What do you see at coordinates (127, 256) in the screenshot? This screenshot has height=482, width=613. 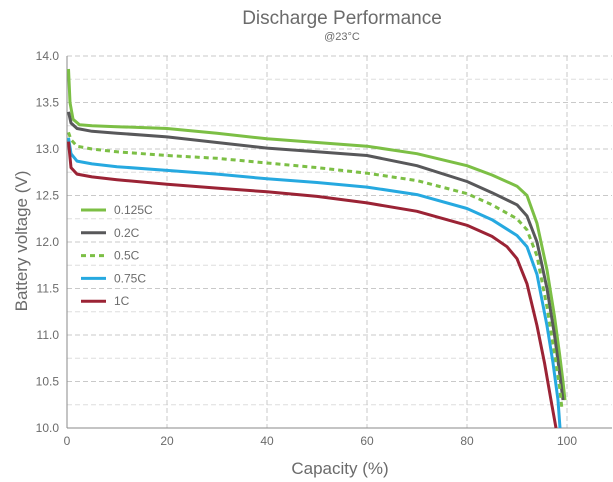 I see `legend-label: 0.5C` at bounding box center [127, 256].